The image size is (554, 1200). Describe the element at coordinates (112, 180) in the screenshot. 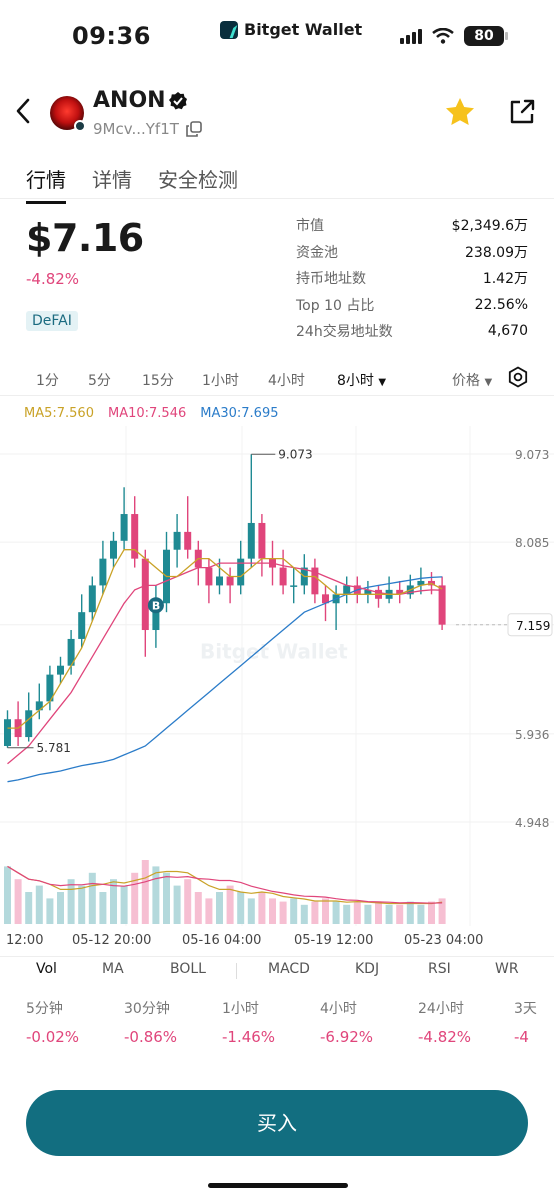

I see `tab-details: 详情` at that location.